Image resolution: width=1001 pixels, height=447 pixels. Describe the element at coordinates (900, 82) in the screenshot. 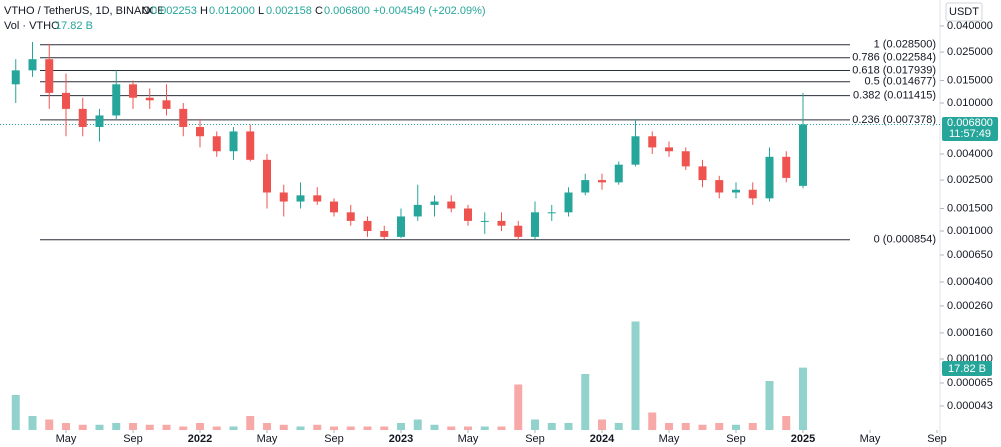

I see `fib-label: 0.5 (0.014677)` at that location.